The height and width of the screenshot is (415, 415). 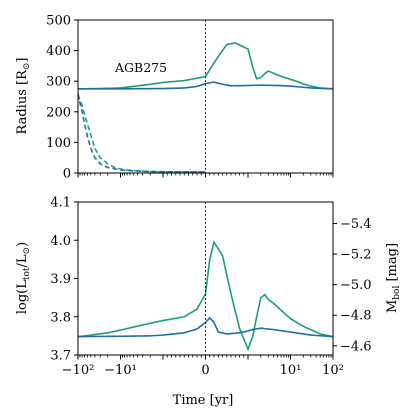 I want to click on radius-series-2-line, so click(x=142, y=133).